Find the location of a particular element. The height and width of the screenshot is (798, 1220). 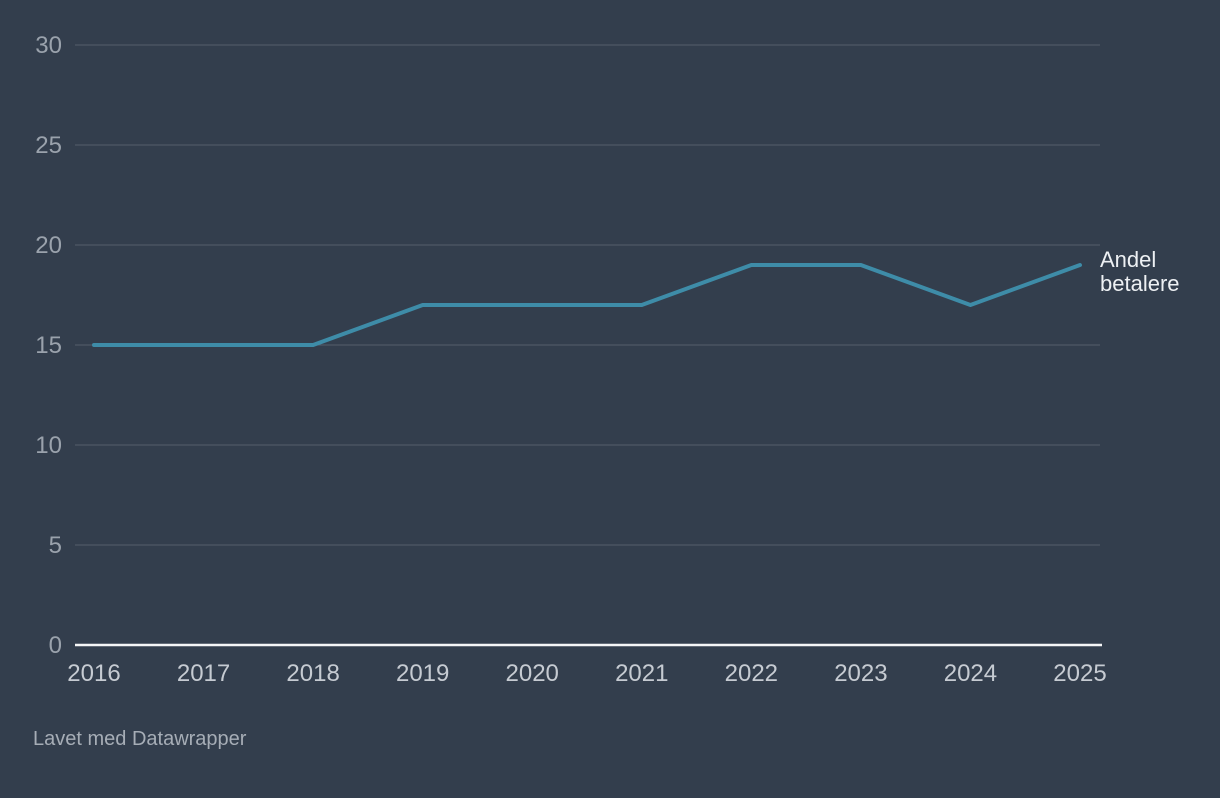

x-tick-label: 2016 is located at coordinates (93, 673).